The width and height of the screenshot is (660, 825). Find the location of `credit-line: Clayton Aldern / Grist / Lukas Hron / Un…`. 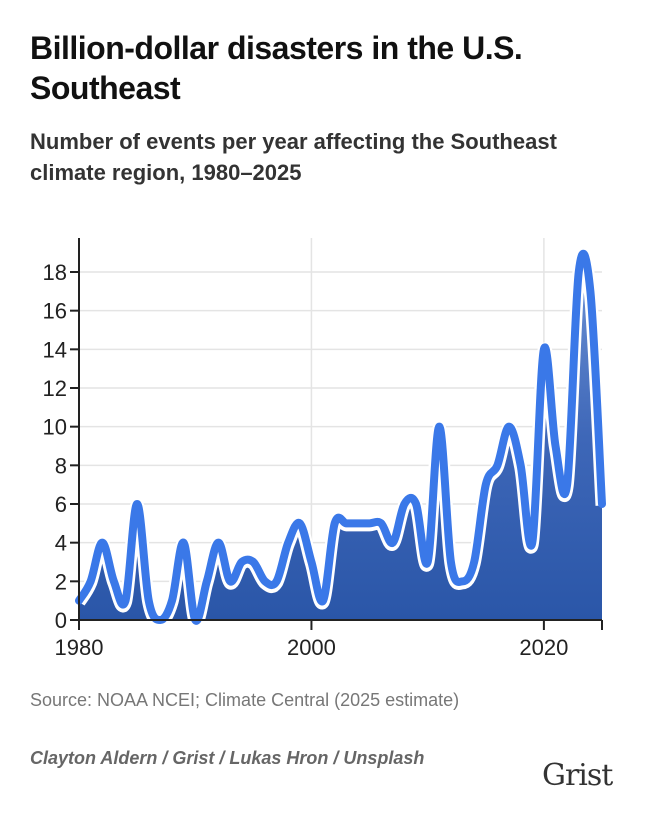

credit-line: Clayton Aldern / Grist / Lukas Hron / Un… is located at coordinates (227, 758).